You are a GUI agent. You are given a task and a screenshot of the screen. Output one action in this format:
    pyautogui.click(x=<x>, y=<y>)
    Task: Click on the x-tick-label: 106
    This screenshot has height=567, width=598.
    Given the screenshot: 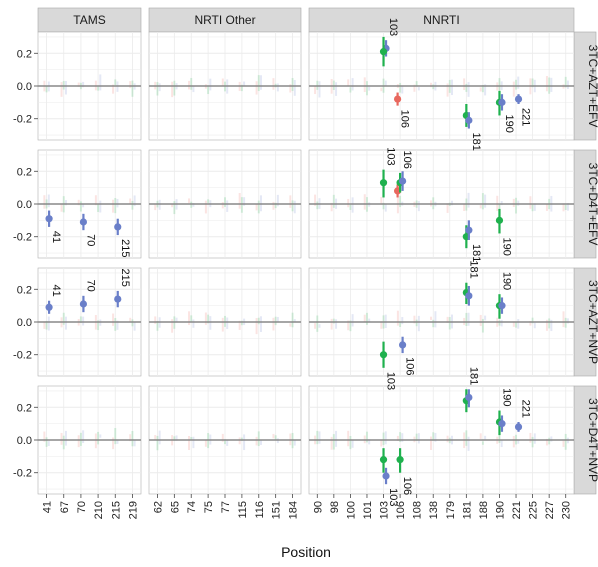 What is the action you would take?
    pyautogui.click(x=401, y=510)
    